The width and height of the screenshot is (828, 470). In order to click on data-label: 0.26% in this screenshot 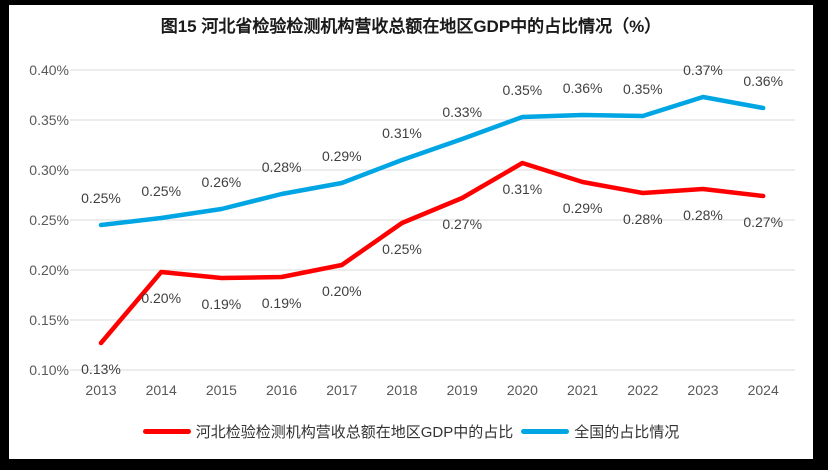, I will do `click(222, 182)`.